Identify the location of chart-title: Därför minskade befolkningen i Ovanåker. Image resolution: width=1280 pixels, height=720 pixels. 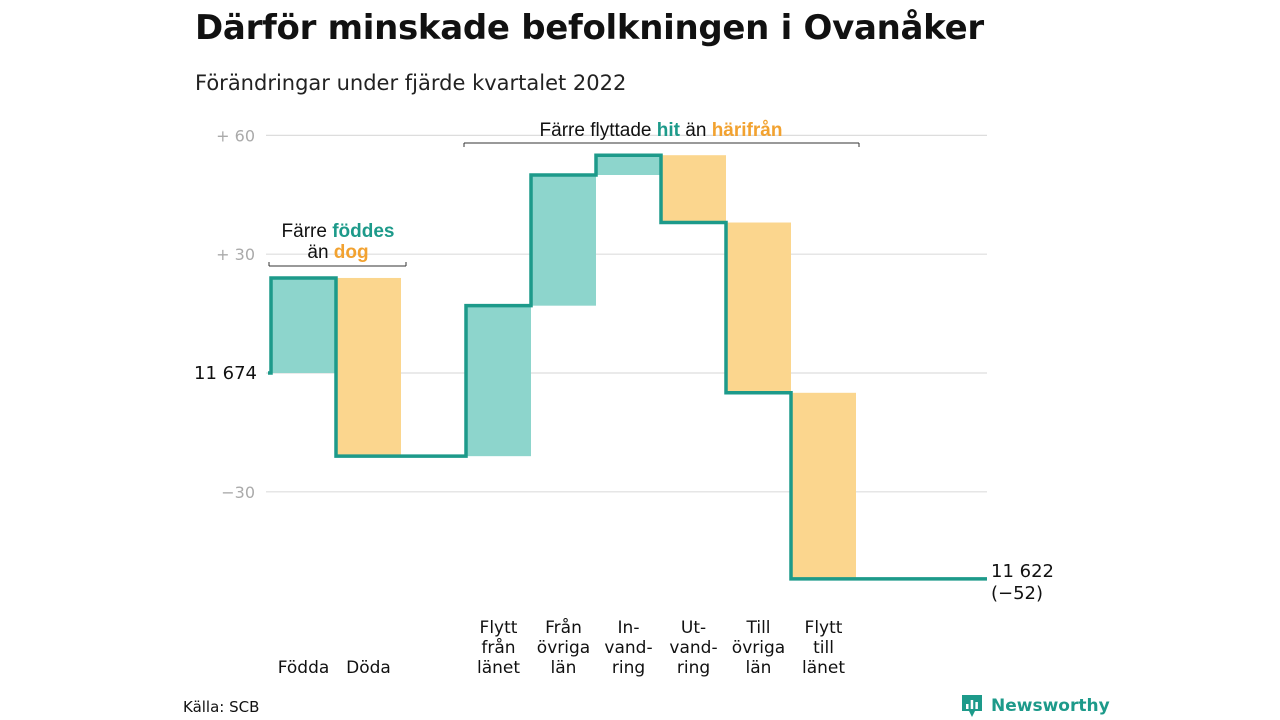
(589, 28).